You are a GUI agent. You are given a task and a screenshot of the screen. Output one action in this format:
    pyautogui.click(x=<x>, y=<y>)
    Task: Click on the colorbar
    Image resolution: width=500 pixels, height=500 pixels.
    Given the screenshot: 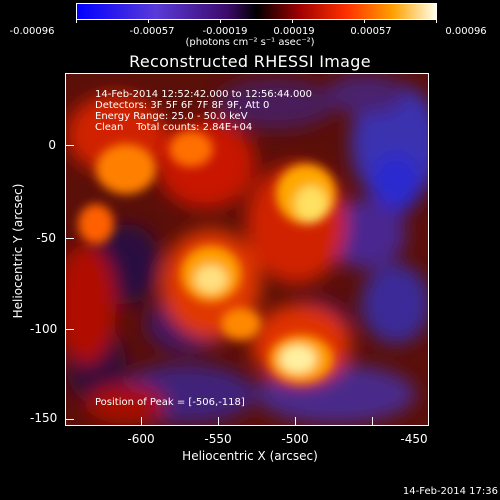 What is the action you would take?
    pyautogui.click(x=256, y=11)
    